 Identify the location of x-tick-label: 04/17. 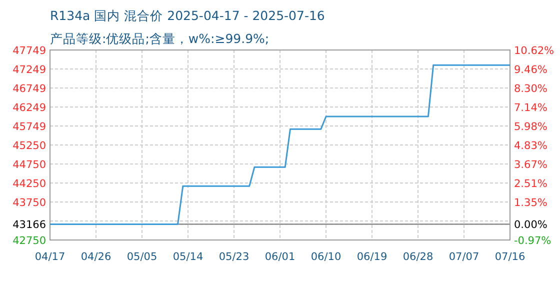
(50, 257).